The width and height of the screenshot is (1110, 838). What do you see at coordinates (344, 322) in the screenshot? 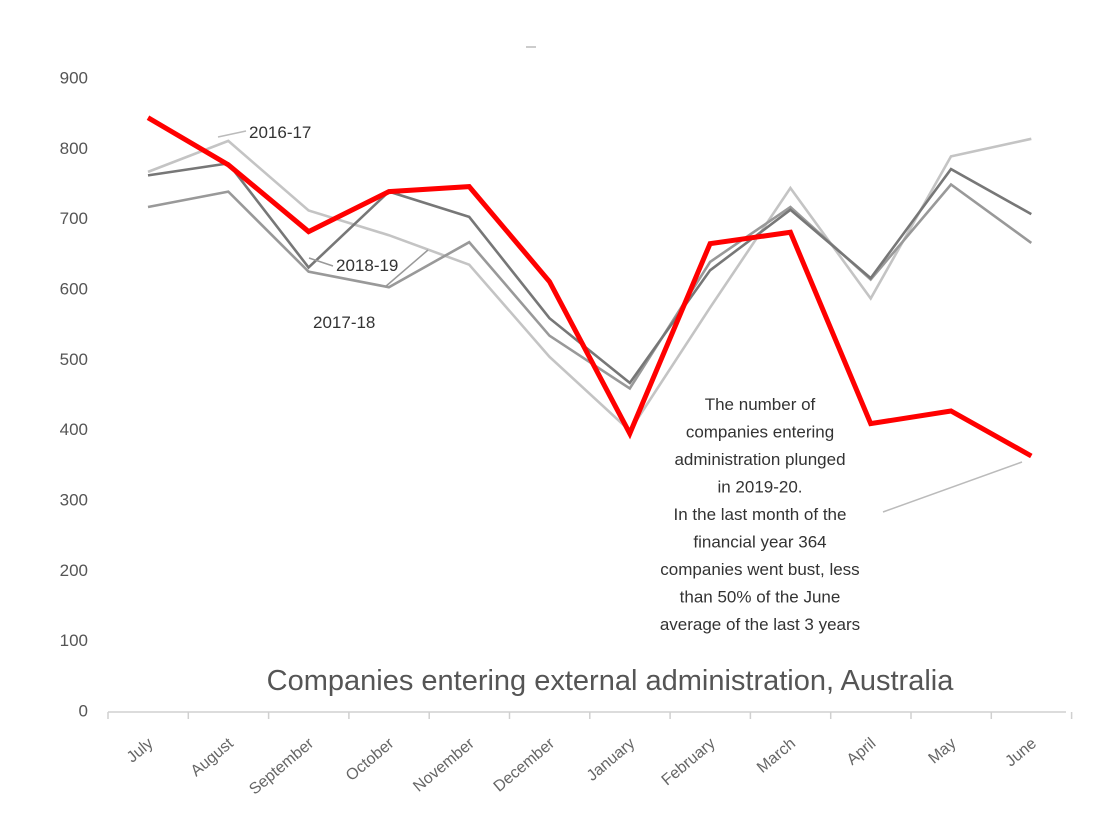
I see `series-label-text-2017-18: 2017-18` at bounding box center [344, 322].